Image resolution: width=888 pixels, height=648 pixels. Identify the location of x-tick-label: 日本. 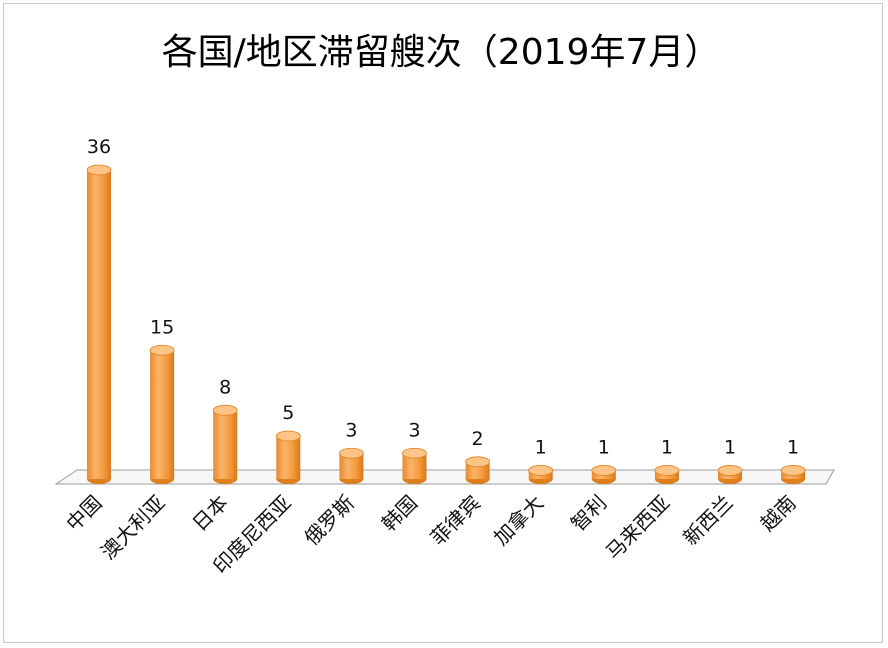
(209, 513).